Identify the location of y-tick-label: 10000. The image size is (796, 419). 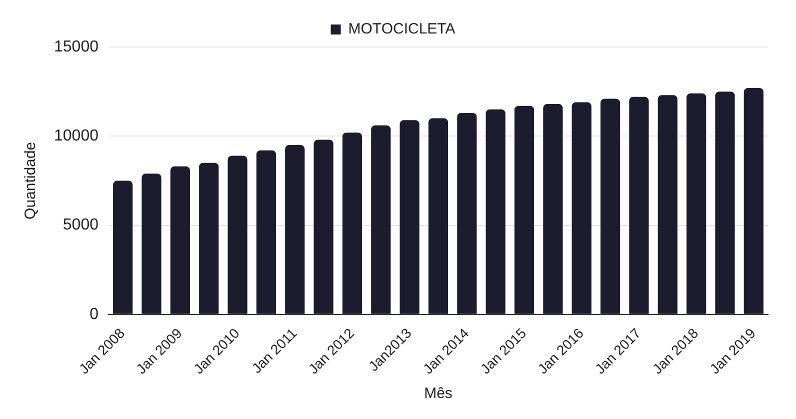
(76, 136).